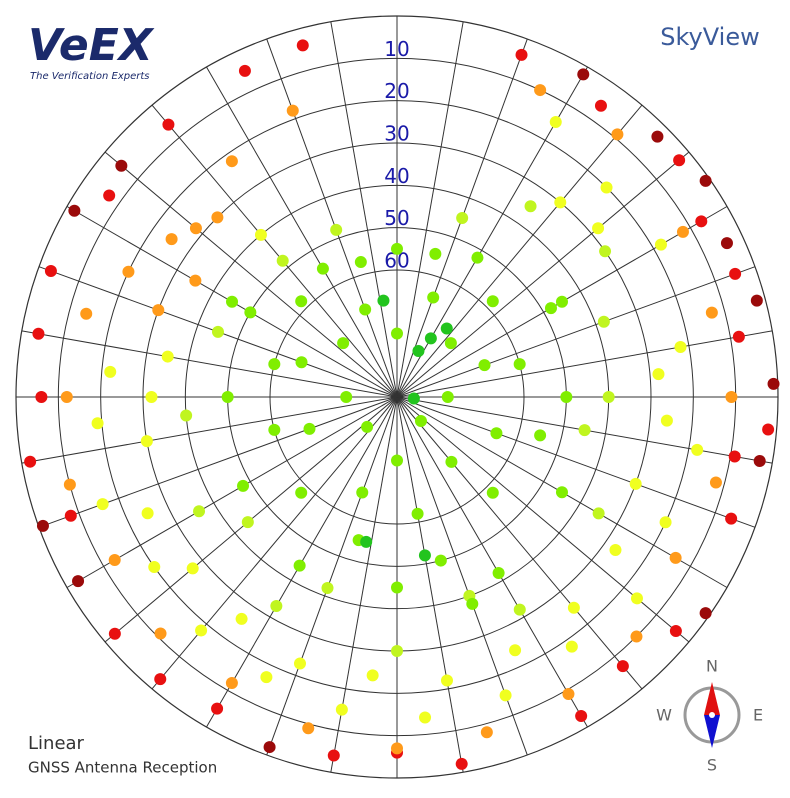 The width and height of the screenshot is (790, 798). Describe the element at coordinates (122, 768) in the screenshot. I see `caption: GNSS Antenna Reception` at that location.